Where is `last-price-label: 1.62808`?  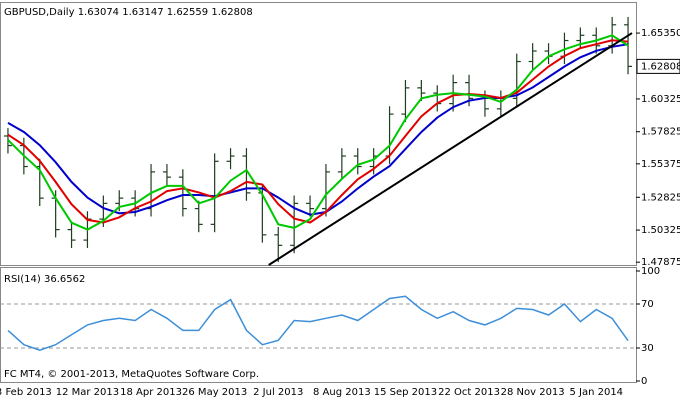 last-price-label: 1.62808 is located at coordinates (660, 66).